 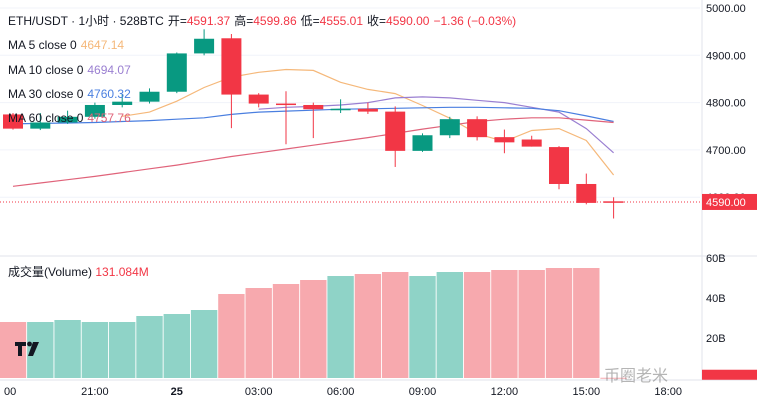 I want to click on time-tick-label: 15:00, so click(x=587, y=392).